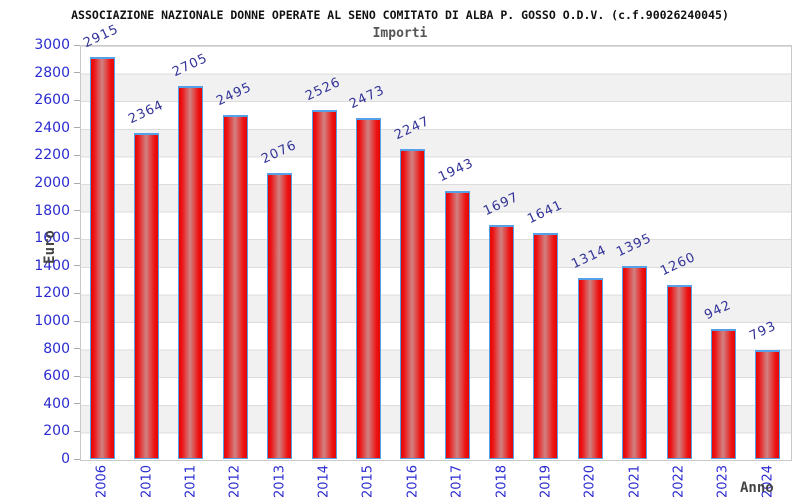 This screenshot has height=500, width=800. Describe the element at coordinates (52, 321) in the screenshot. I see `y-tick-label: 1000` at that location.